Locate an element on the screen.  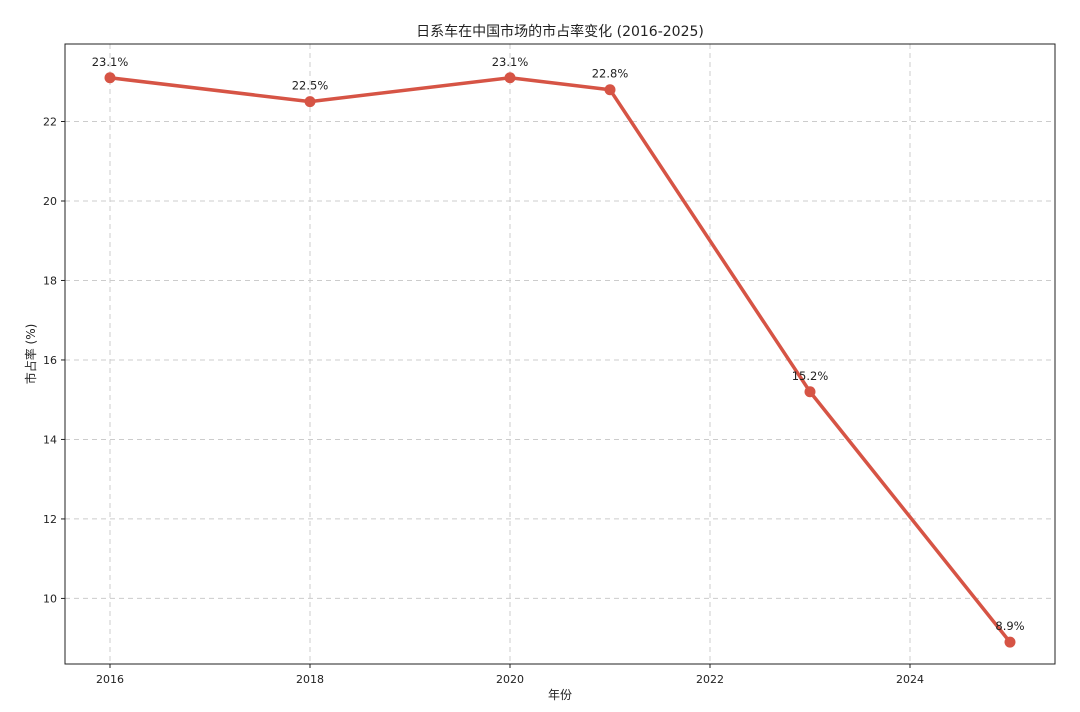
data-label: 22.5% is located at coordinates (310, 86).